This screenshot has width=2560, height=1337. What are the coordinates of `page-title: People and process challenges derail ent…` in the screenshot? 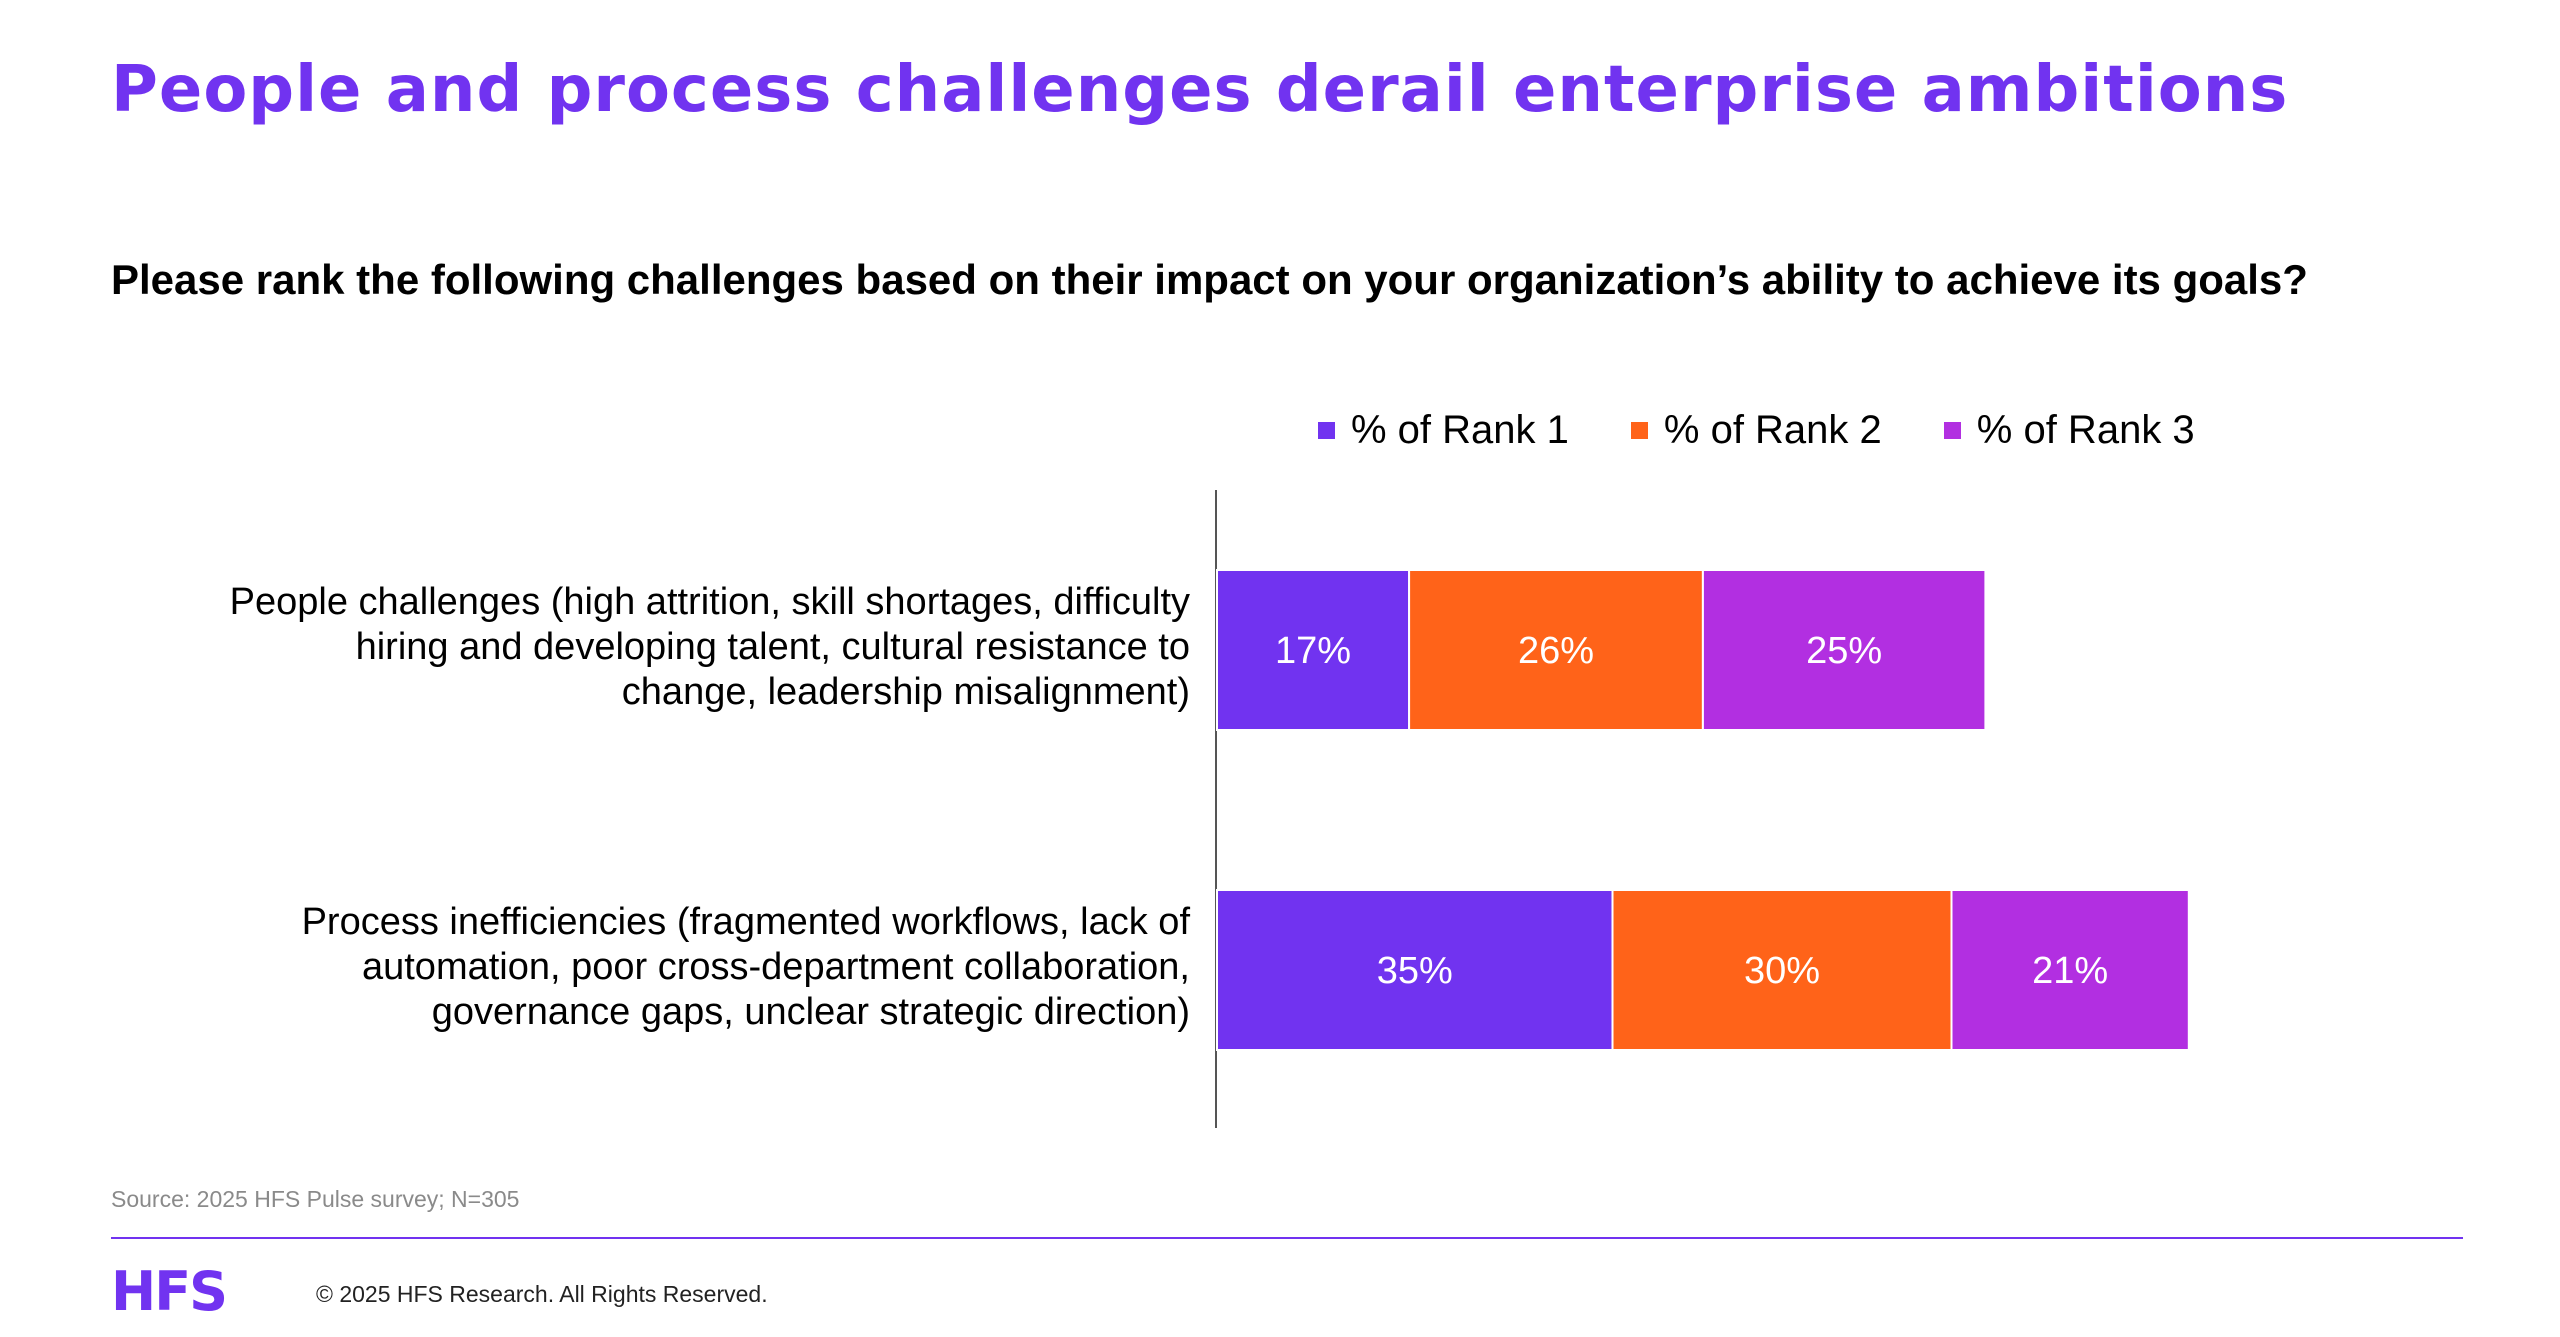 It's located at (1200, 90).